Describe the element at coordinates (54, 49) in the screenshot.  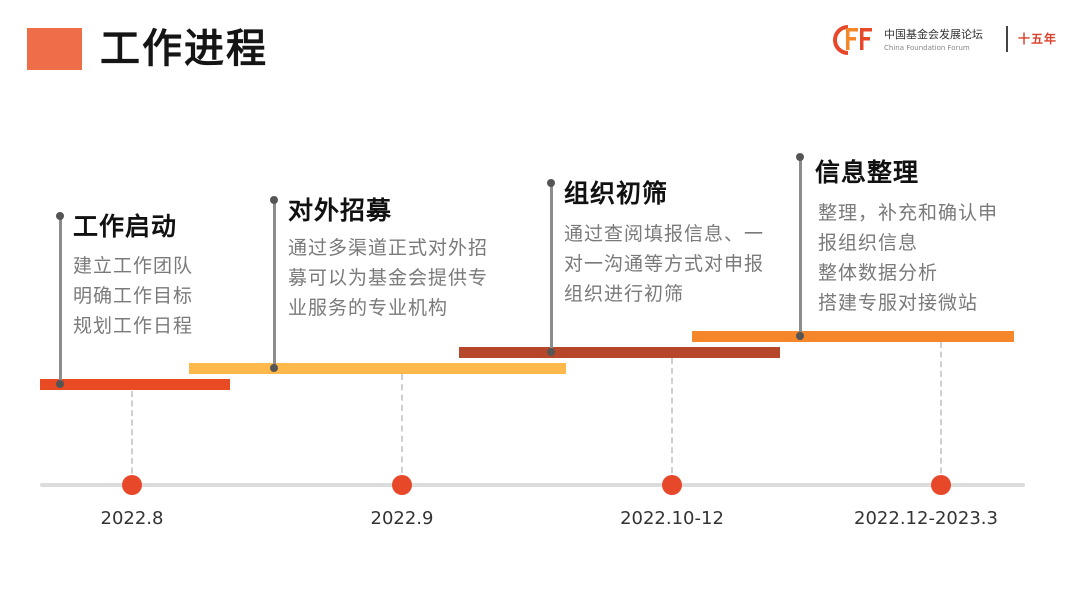
I see `title-accent-block` at that location.